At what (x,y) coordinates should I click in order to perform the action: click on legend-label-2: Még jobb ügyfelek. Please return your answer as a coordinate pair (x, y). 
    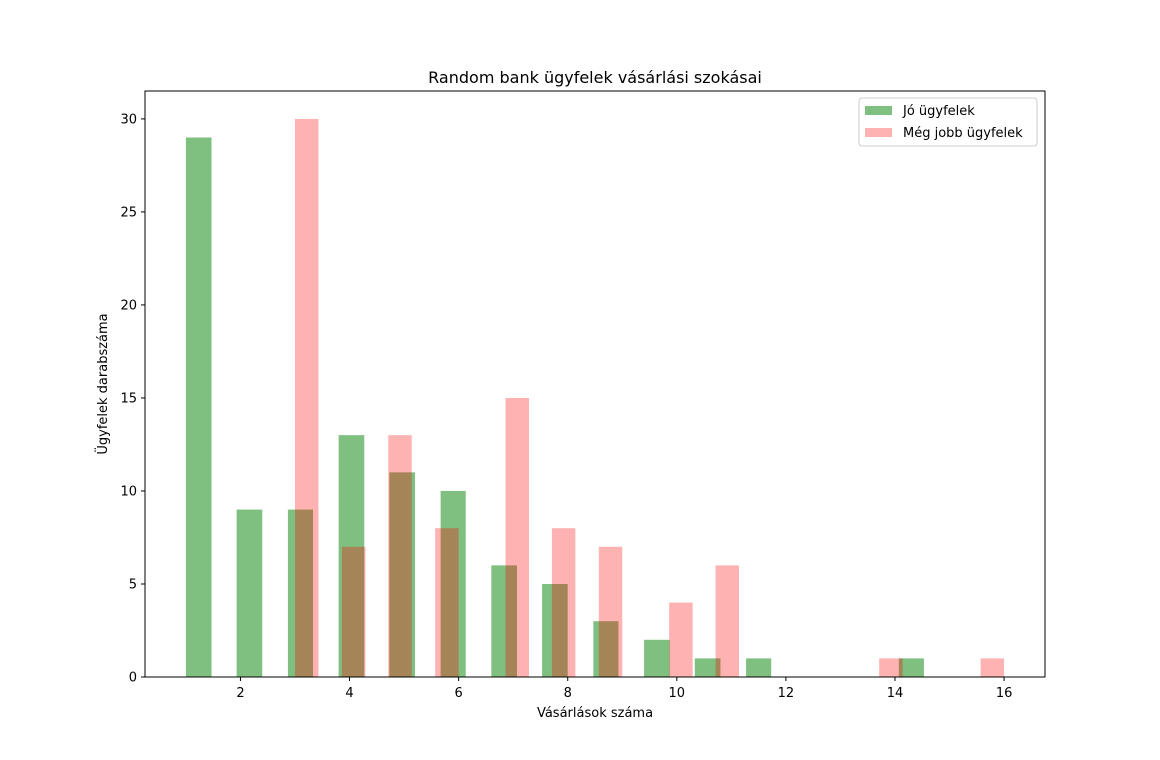
    Looking at the image, I should click on (963, 133).